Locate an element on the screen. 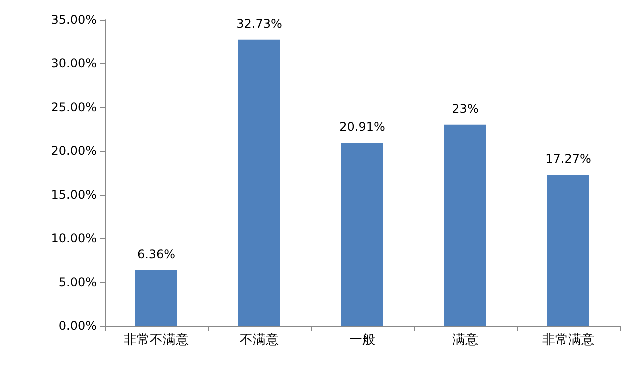 This screenshot has width=638, height=368. x-tick-label: 不满意 is located at coordinates (259, 340).